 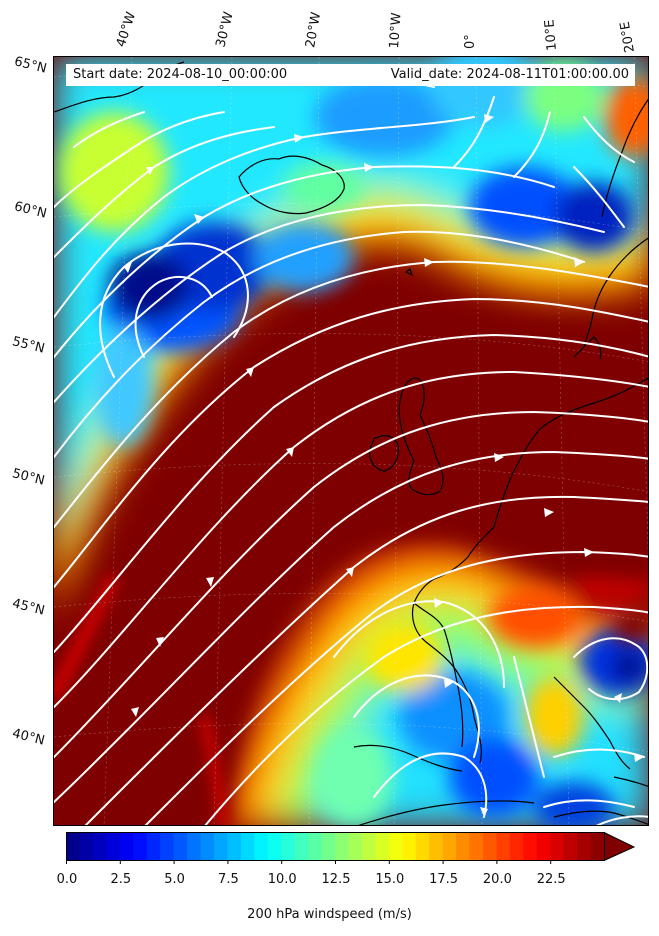 I want to click on colorbar, so click(x=351, y=848).